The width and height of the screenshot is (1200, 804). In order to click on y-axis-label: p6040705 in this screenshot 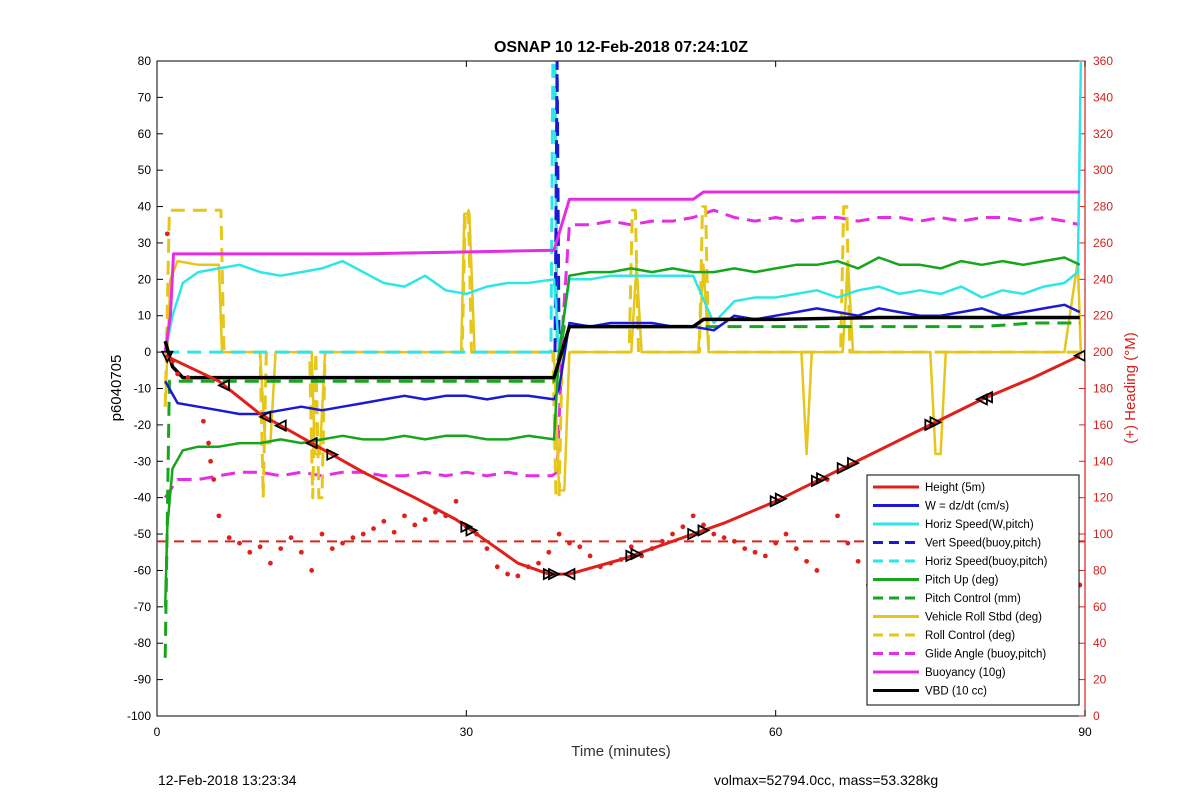, I will do `click(116, 388)`.